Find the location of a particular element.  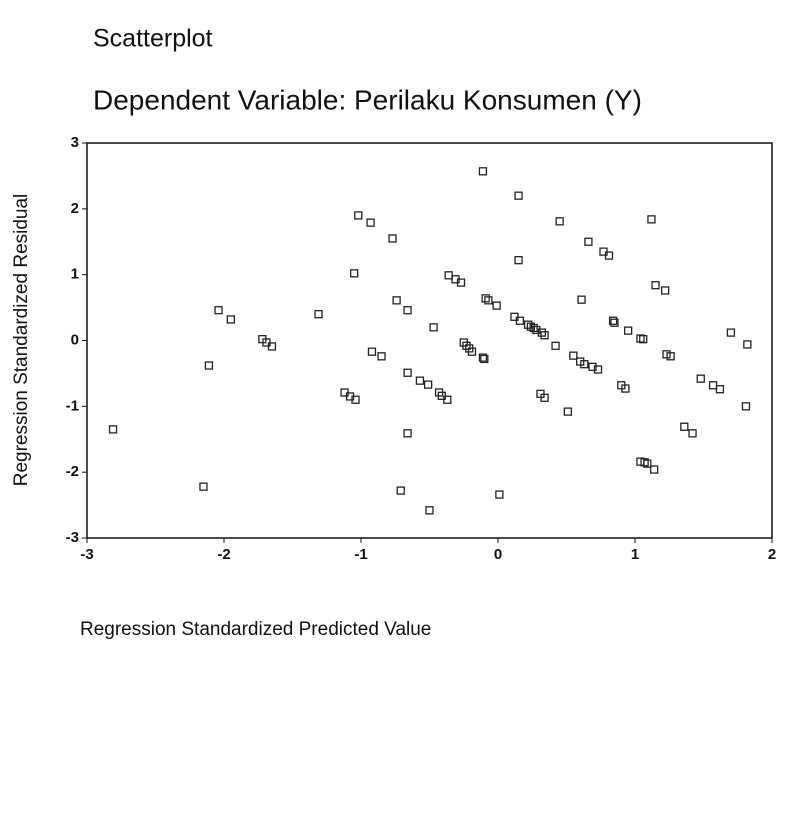

x-tick-label: -2 is located at coordinates (223, 554).